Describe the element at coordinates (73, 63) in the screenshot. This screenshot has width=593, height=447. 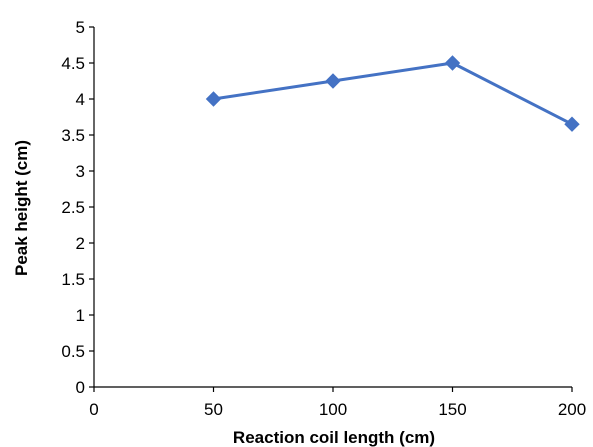
I see `y-tick-label: 4.5` at that location.